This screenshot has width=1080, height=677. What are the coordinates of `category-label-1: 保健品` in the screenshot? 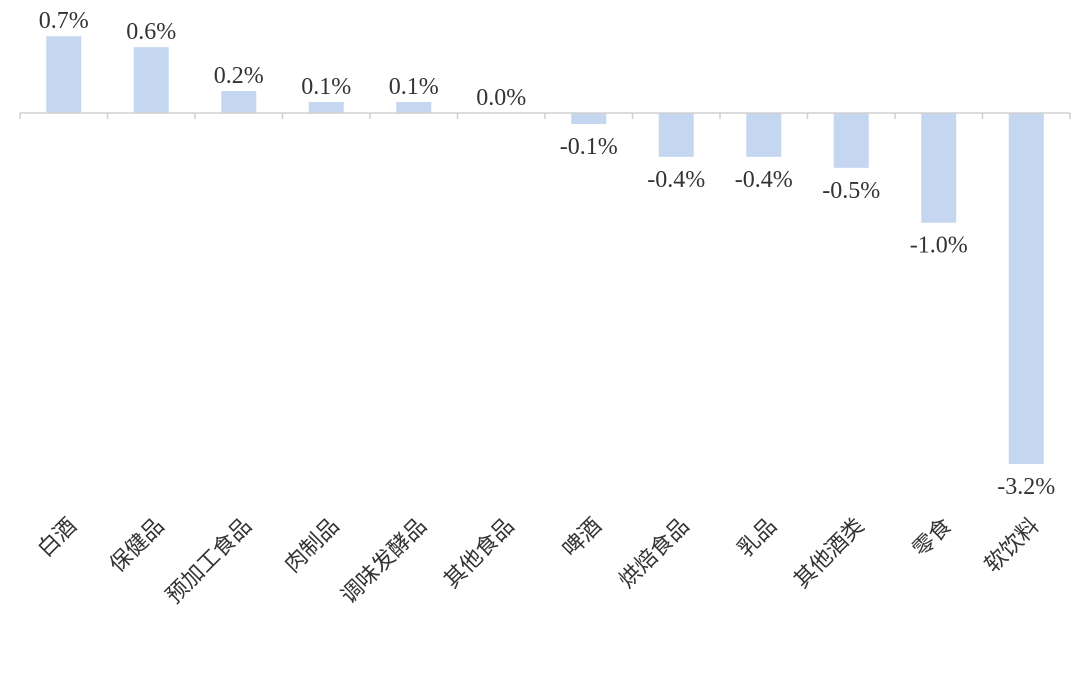 It's located at (137, 546).